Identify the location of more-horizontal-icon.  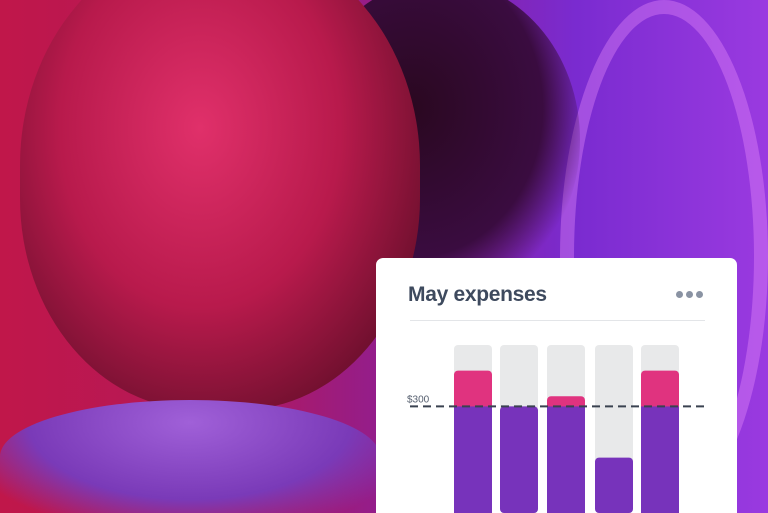
(691, 294).